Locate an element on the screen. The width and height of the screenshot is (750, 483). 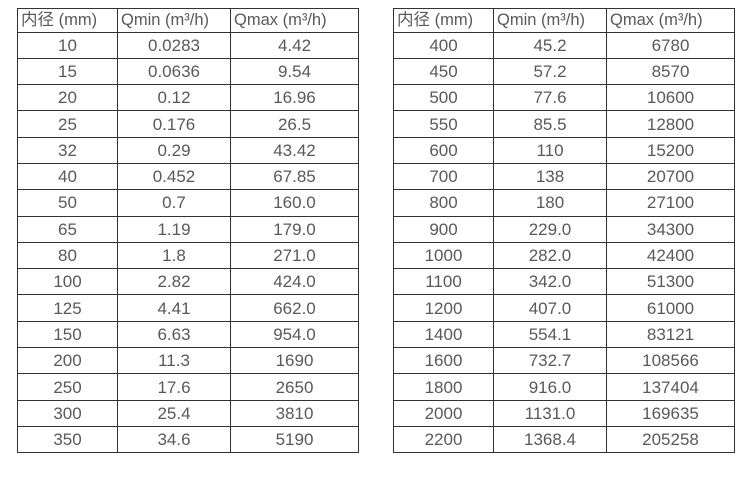
cell-qmax: 169635 is located at coordinates (670, 413).